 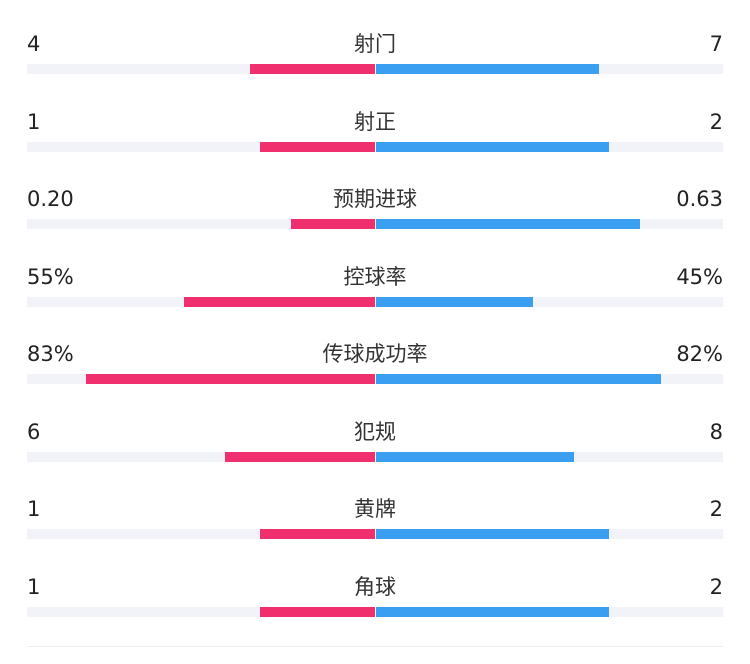 What do you see at coordinates (34, 431) in the screenshot?
I see `home-value: 6` at bounding box center [34, 431].